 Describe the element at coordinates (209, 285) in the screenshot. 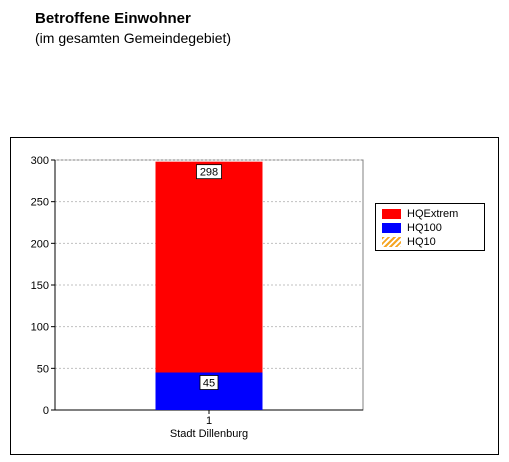

I see `bar-hqextrem` at that location.